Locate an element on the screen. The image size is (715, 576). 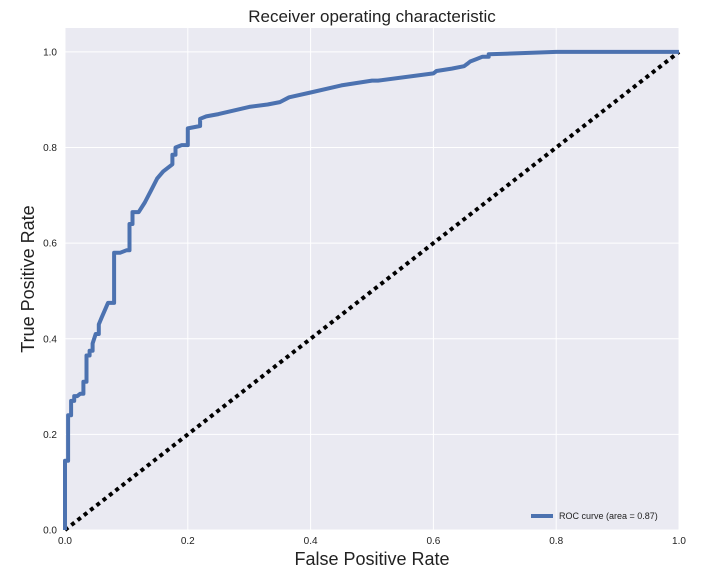
y-tick-label: 0.0 is located at coordinates (50, 531).